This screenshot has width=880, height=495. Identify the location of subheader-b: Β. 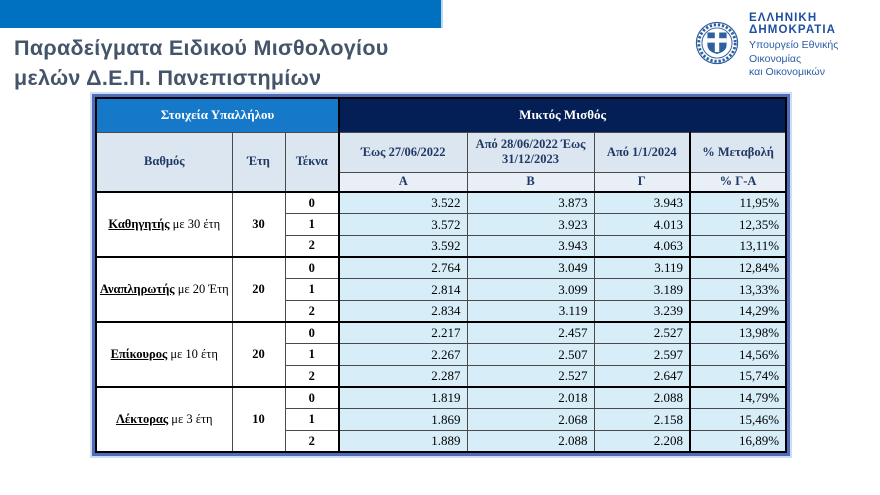
(530, 182).